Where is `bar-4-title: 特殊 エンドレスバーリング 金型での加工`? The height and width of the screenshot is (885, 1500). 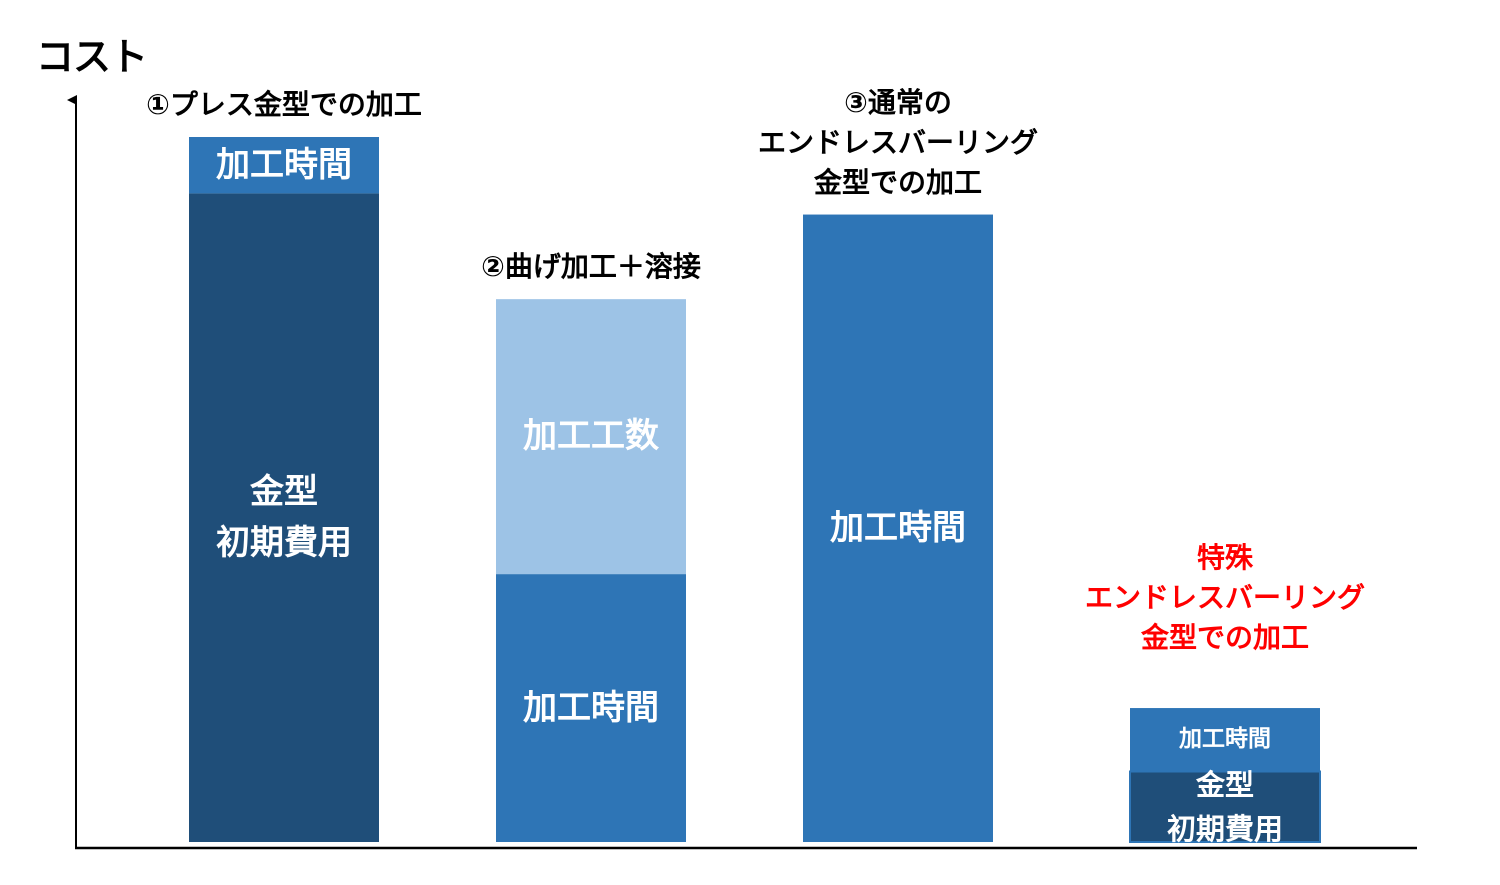
bar-4-title: 特殊 エンドレスバーリング 金型での加工 is located at coordinates (1224, 598).